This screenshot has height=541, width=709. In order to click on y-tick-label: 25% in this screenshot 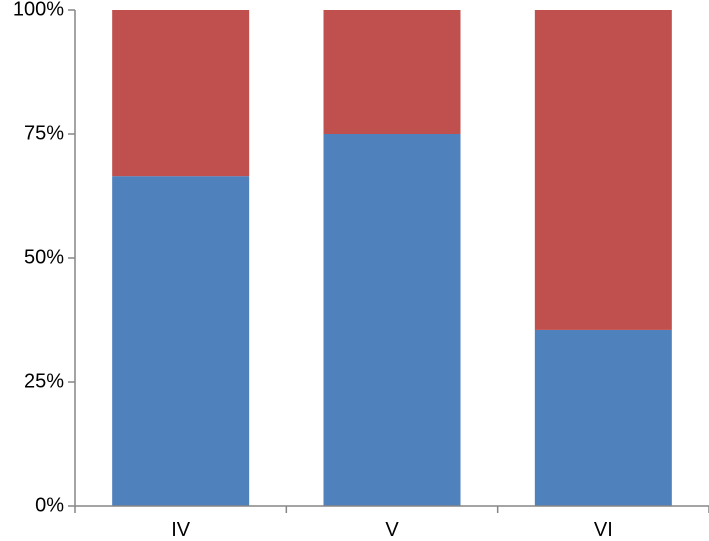, I will do `click(44, 381)`.